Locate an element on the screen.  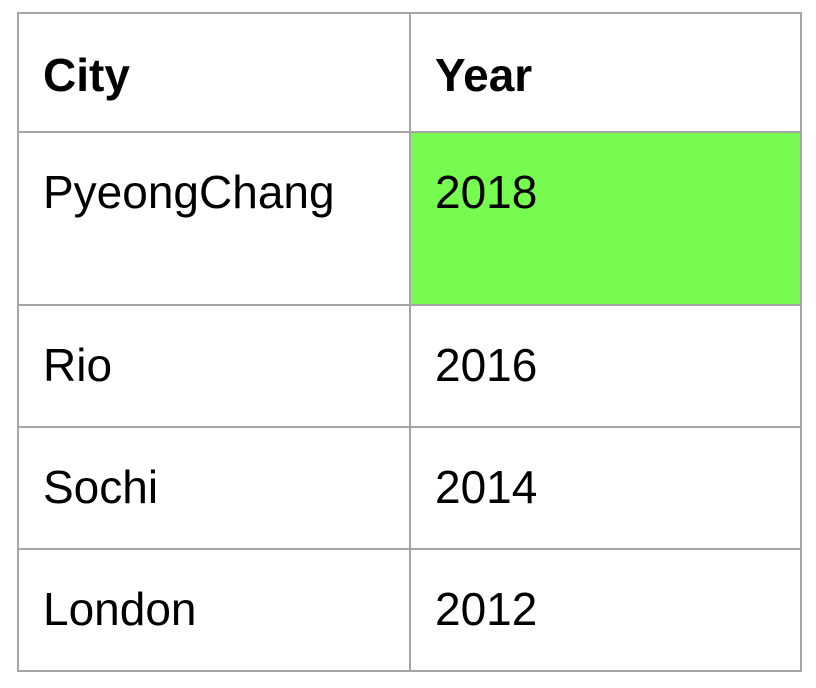
cell-city: Rio is located at coordinates (214, 366).